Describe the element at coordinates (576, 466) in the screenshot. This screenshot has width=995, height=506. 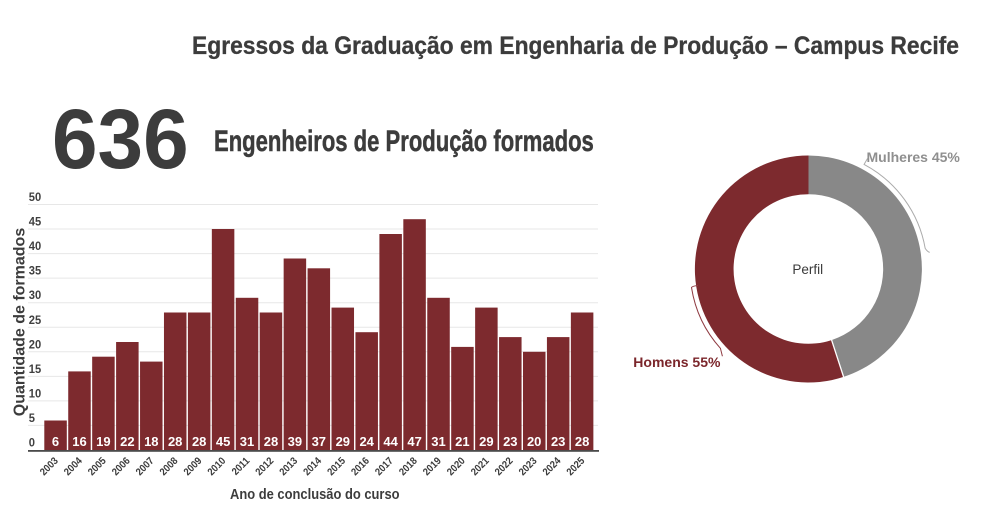
I see `svg-text: 2025` at that location.